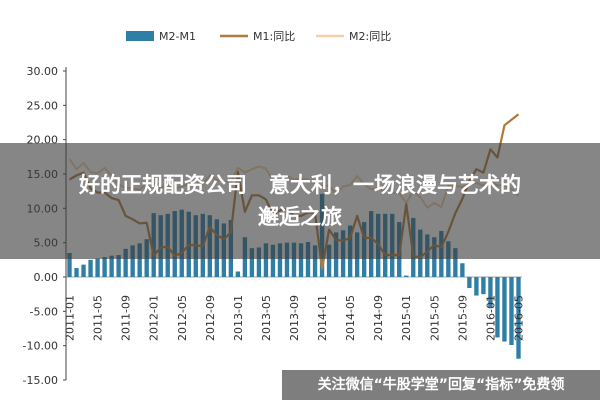 This screenshot has height=400, width=600. Describe the element at coordinates (177, 36) in the screenshot. I see `legend-label-diff: M2-M1` at that location.